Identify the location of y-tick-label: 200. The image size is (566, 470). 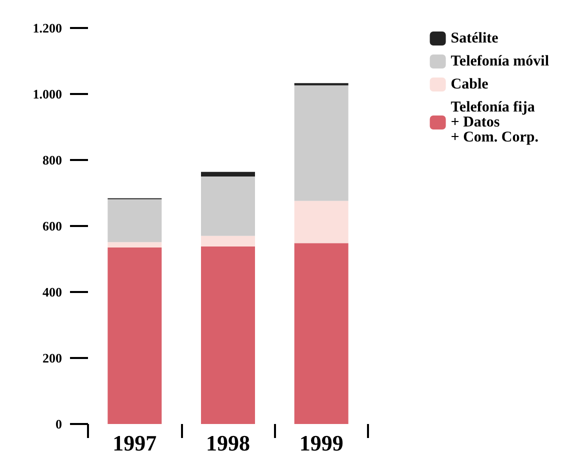
(52, 358).